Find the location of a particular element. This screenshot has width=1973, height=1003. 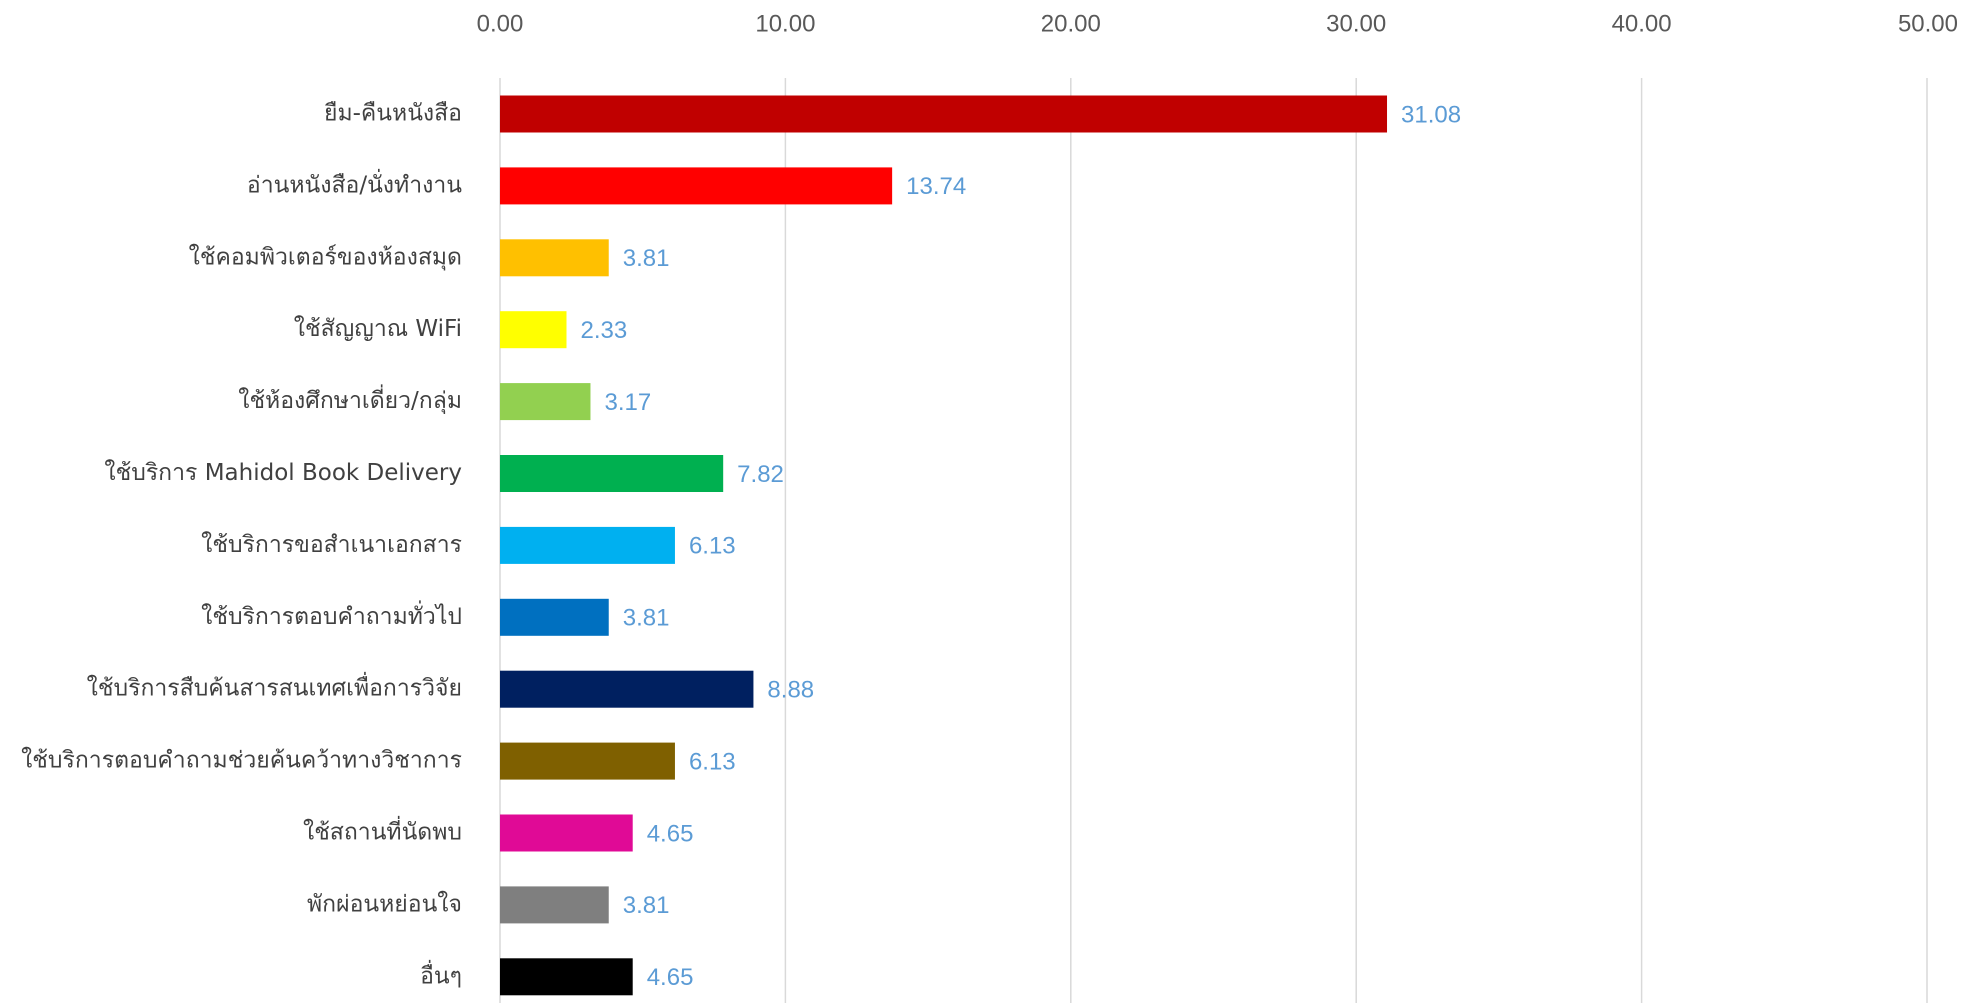

category-label: พักผ่อนหย่อนใจ is located at coordinates (384, 903).